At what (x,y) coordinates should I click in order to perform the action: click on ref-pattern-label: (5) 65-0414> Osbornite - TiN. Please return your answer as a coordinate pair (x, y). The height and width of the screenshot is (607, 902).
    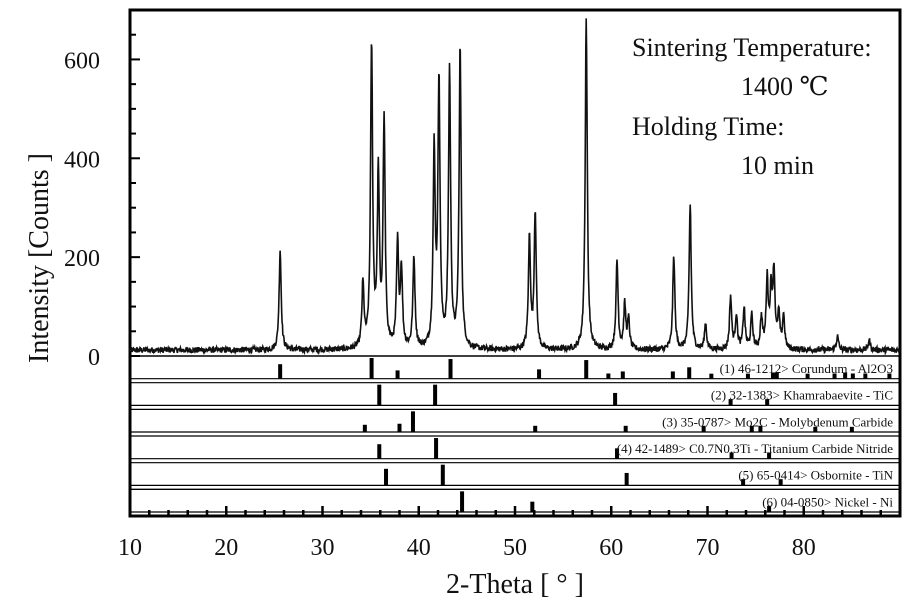
    Looking at the image, I should click on (815, 475).